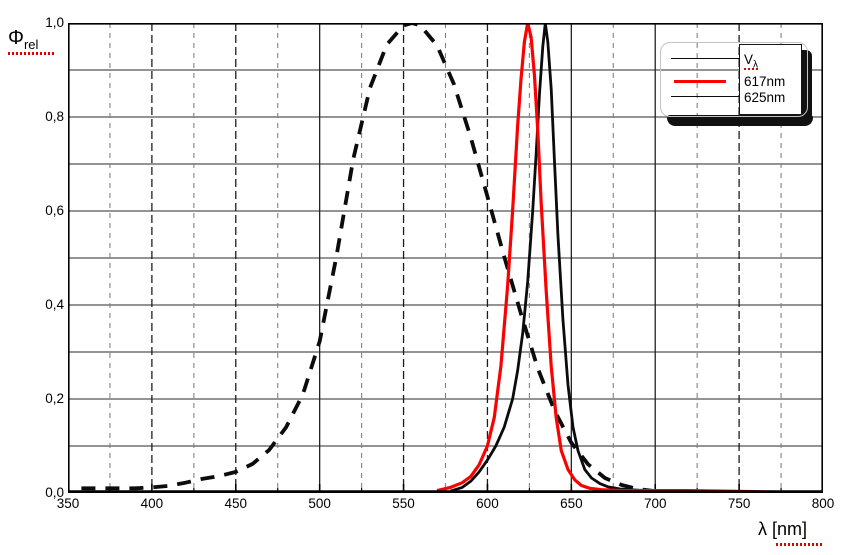  Describe the element at coordinates (152, 503) in the screenshot. I see `x-tick-label-400: 400` at that location.